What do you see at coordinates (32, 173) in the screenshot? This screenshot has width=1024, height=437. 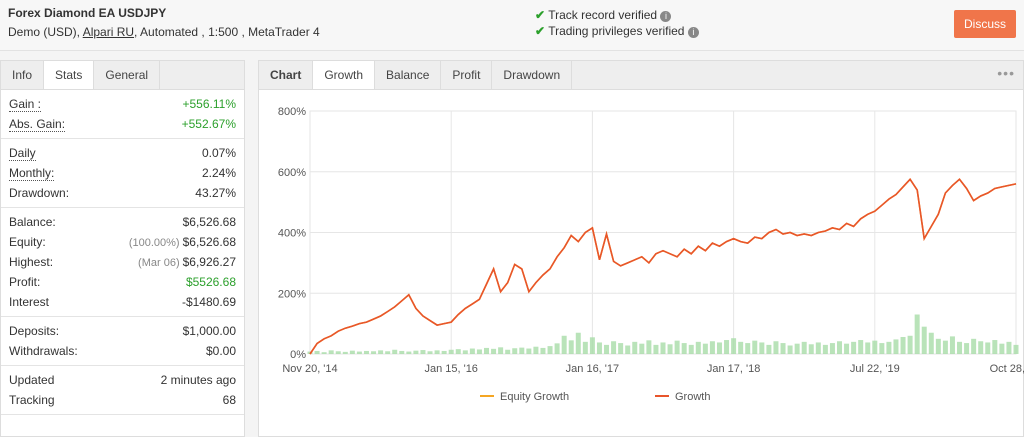 I see `stat-label: Monthly:` at bounding box center [32, 173].